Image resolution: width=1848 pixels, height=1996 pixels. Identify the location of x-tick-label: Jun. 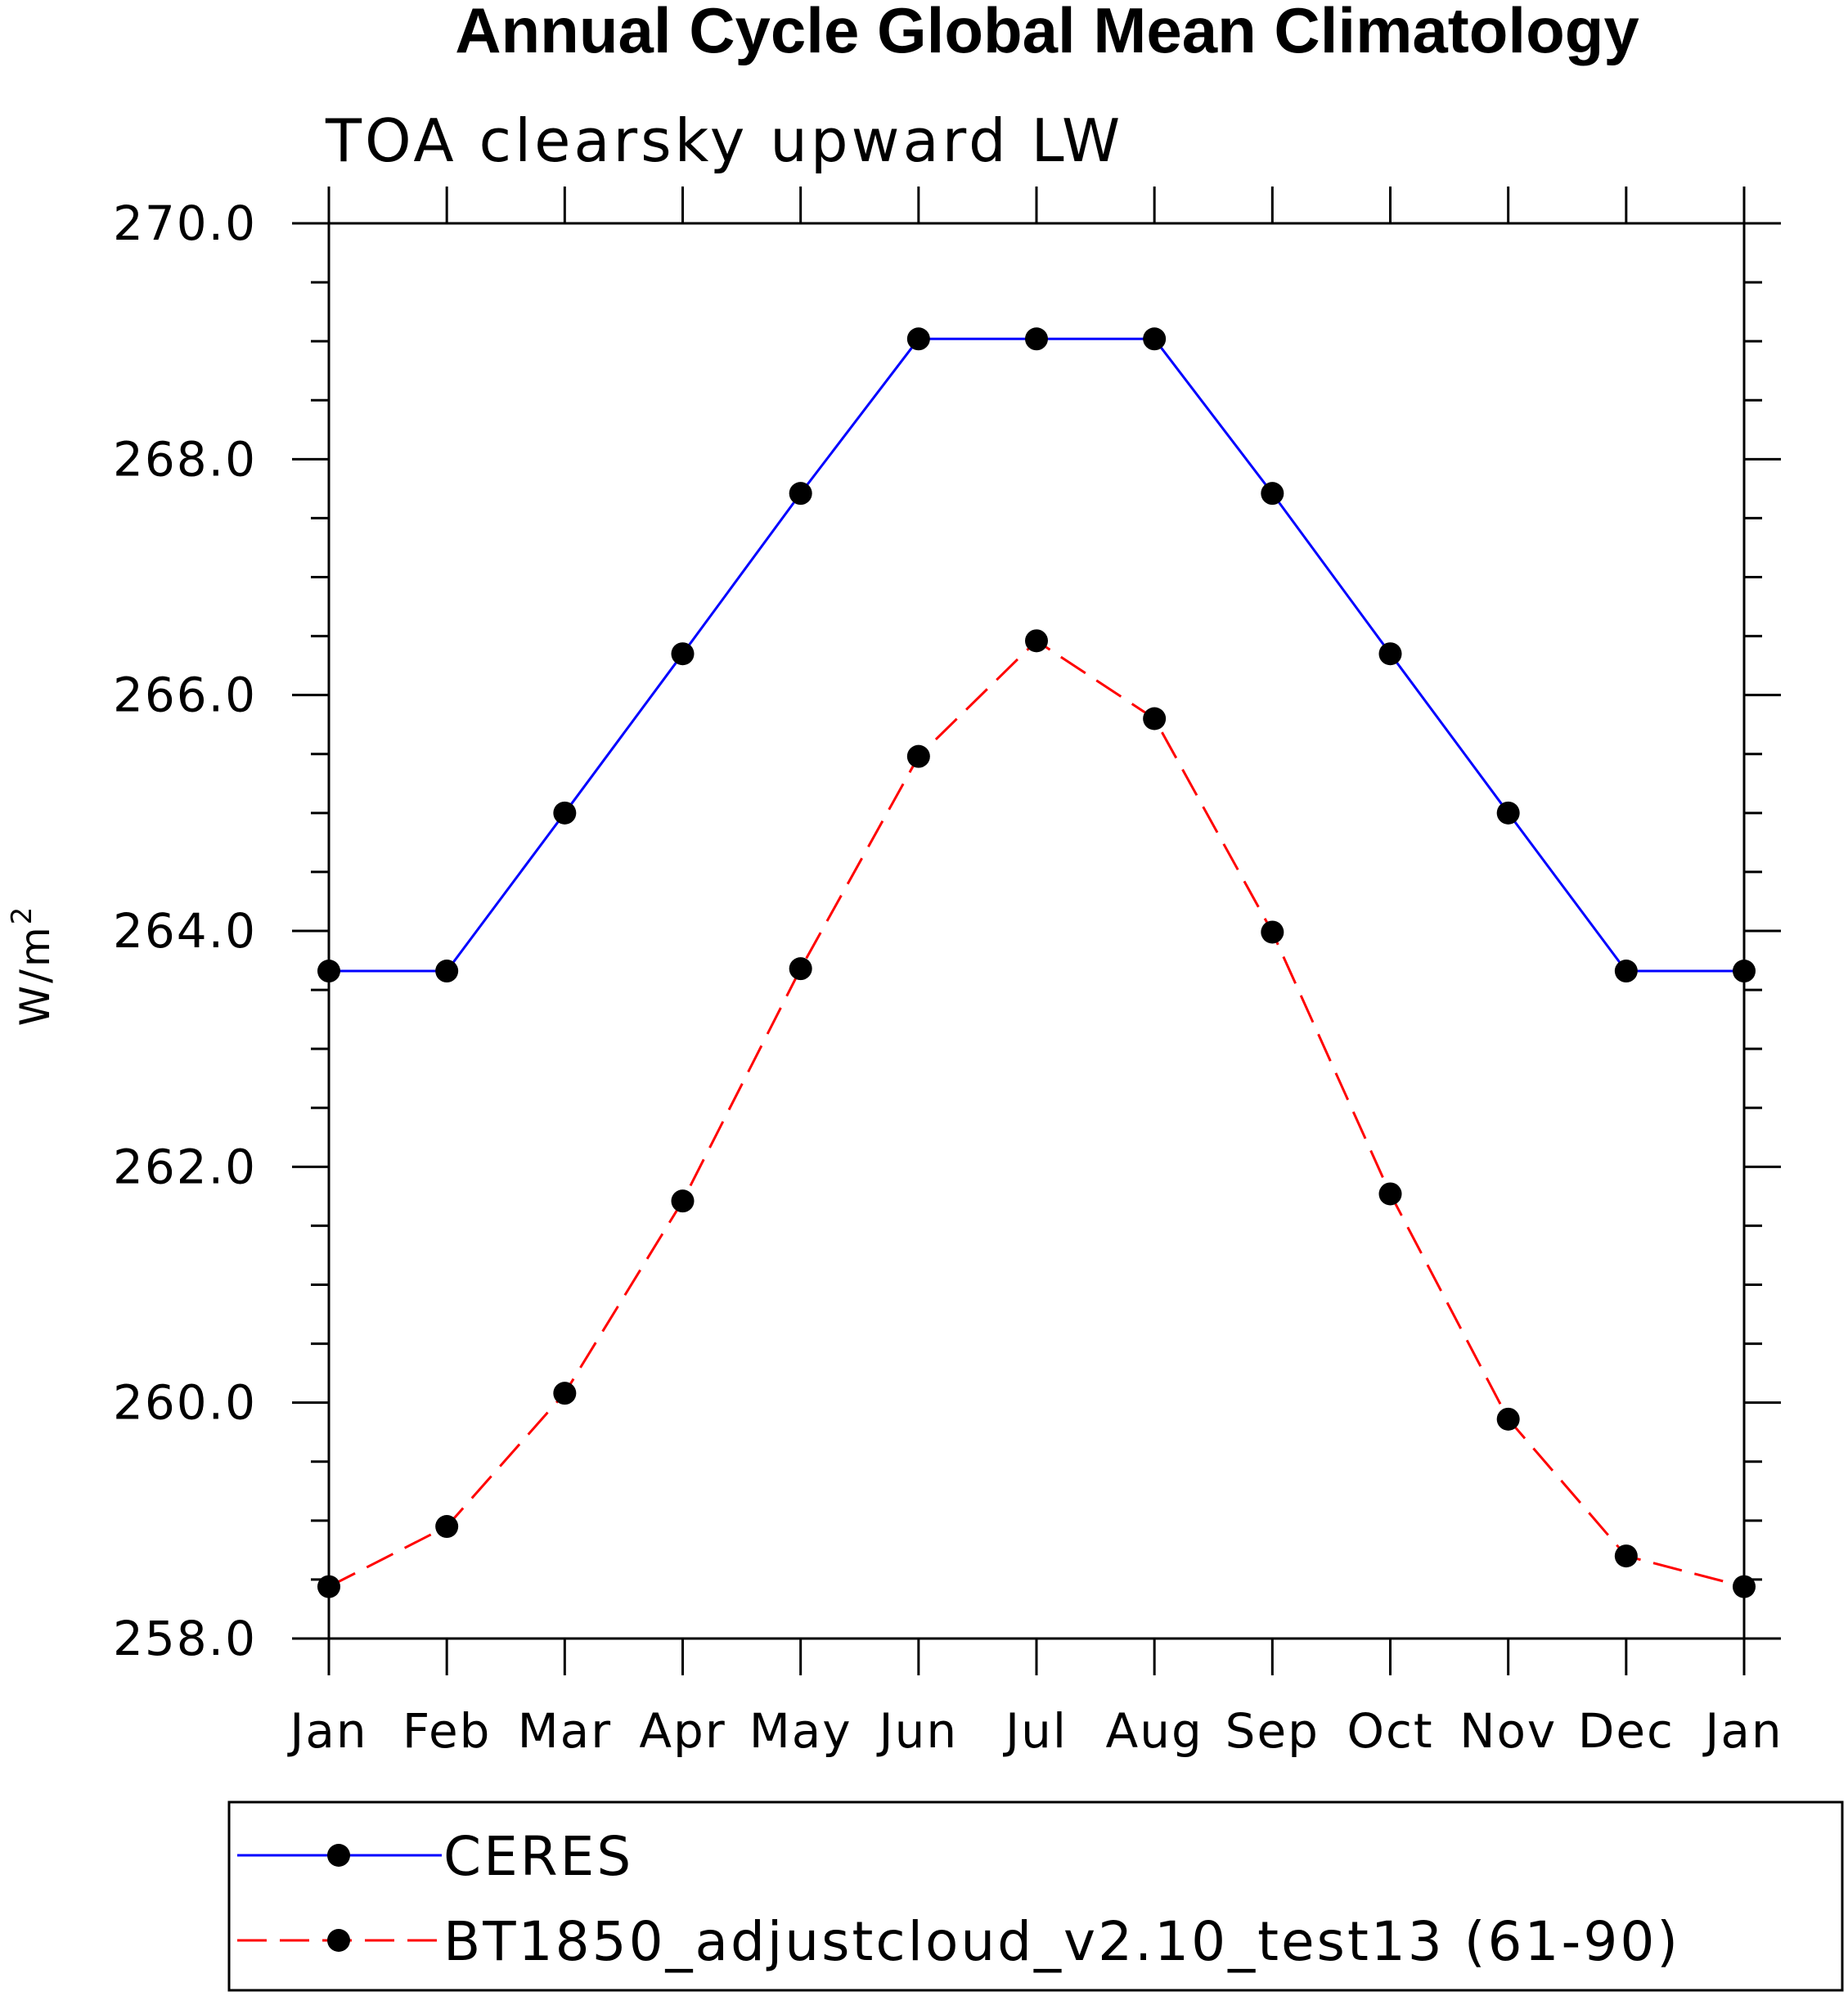
(918, 1731).